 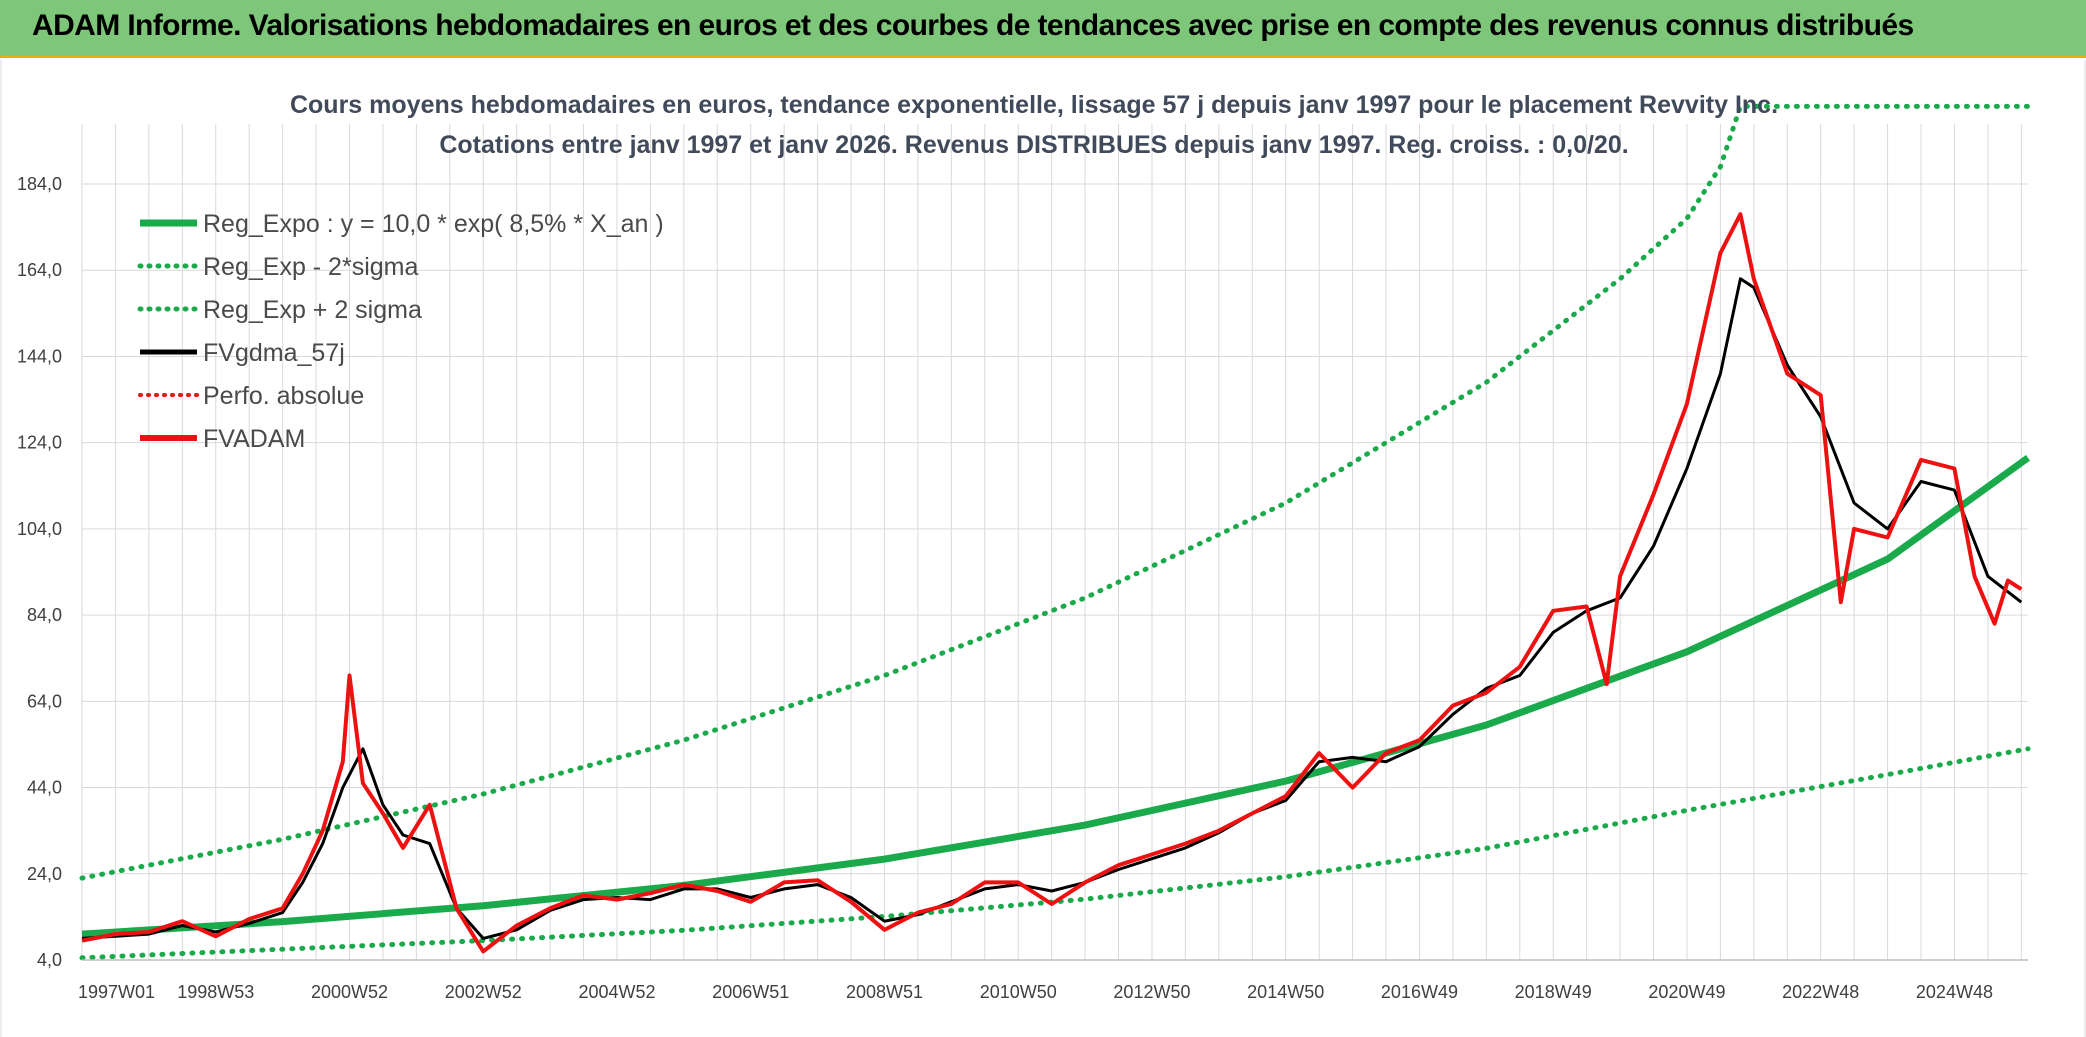 I want to click on x-tick-label: 2010W50, so click(x=1018, y=992).